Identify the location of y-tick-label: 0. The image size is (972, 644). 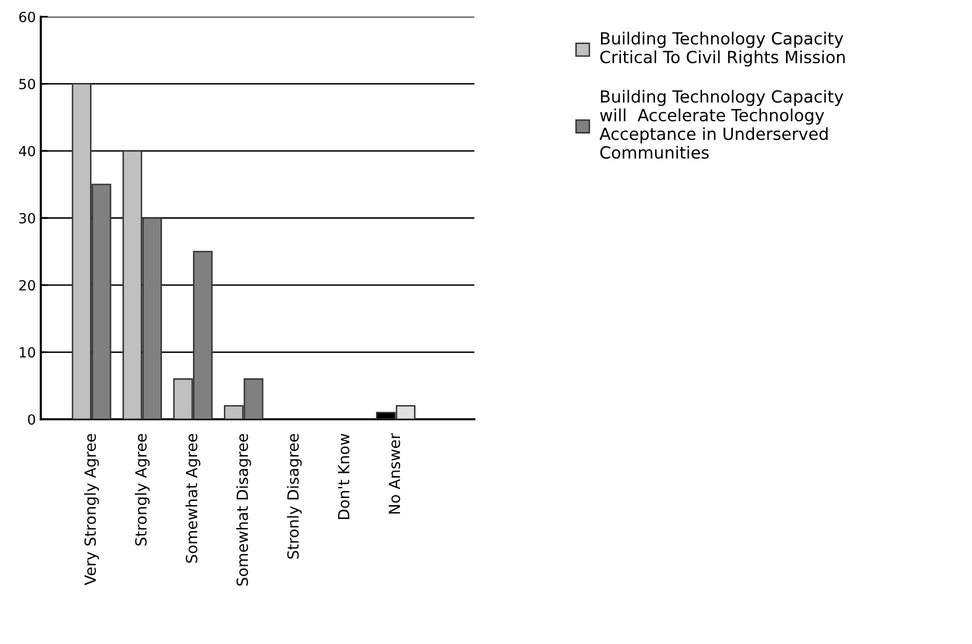
(32, 419).